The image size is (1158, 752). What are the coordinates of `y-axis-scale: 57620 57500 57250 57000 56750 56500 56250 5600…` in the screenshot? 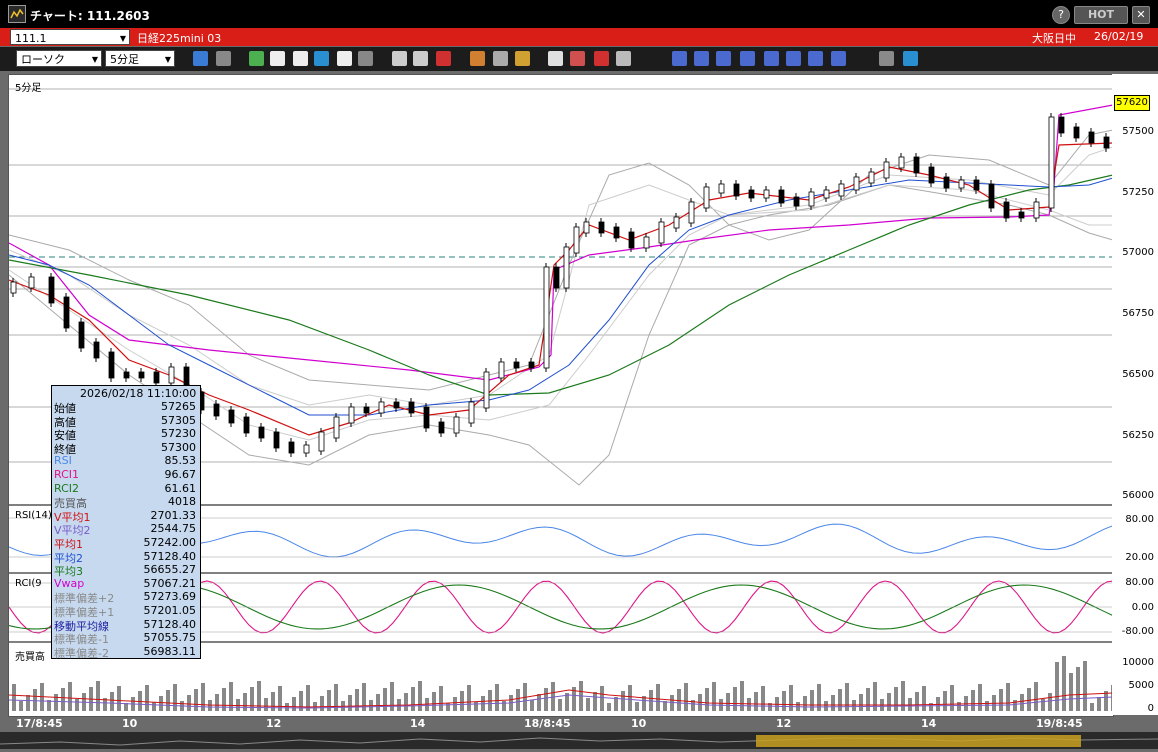 It's located at (1135, 394).